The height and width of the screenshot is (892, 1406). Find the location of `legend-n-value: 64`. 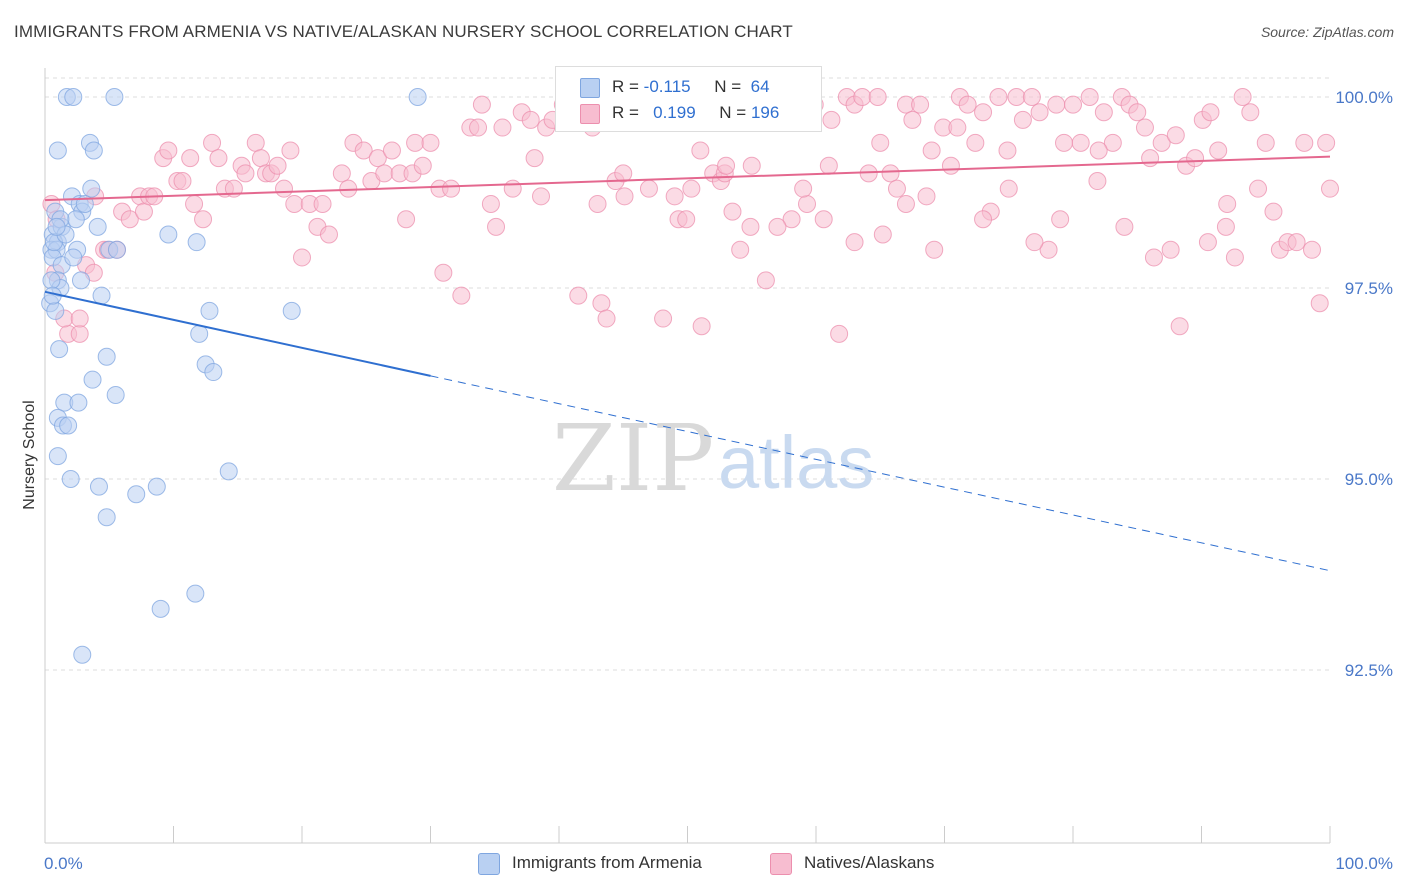

legend-n-value: 64 is located at coordinates (760, 86).